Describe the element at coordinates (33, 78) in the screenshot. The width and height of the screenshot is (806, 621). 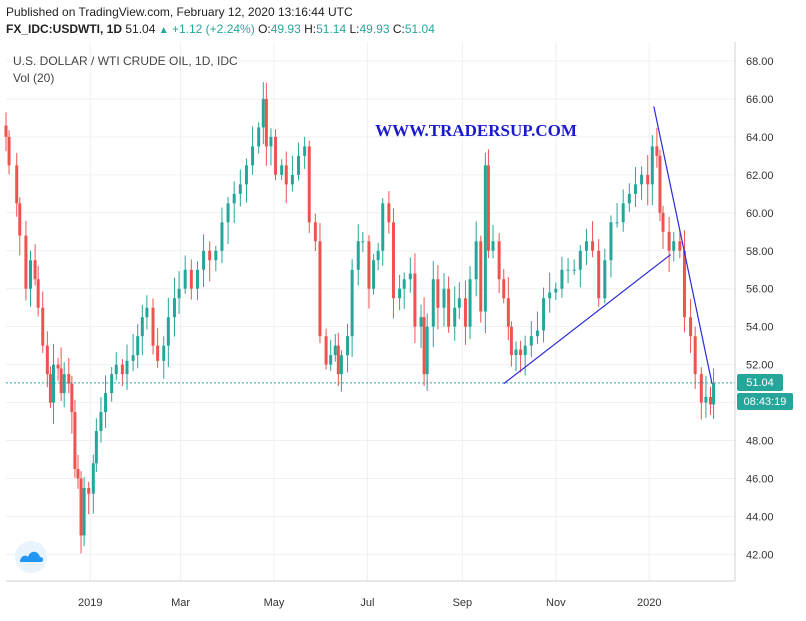
I see `volume-indicator-label: Vol (20)` at that location.